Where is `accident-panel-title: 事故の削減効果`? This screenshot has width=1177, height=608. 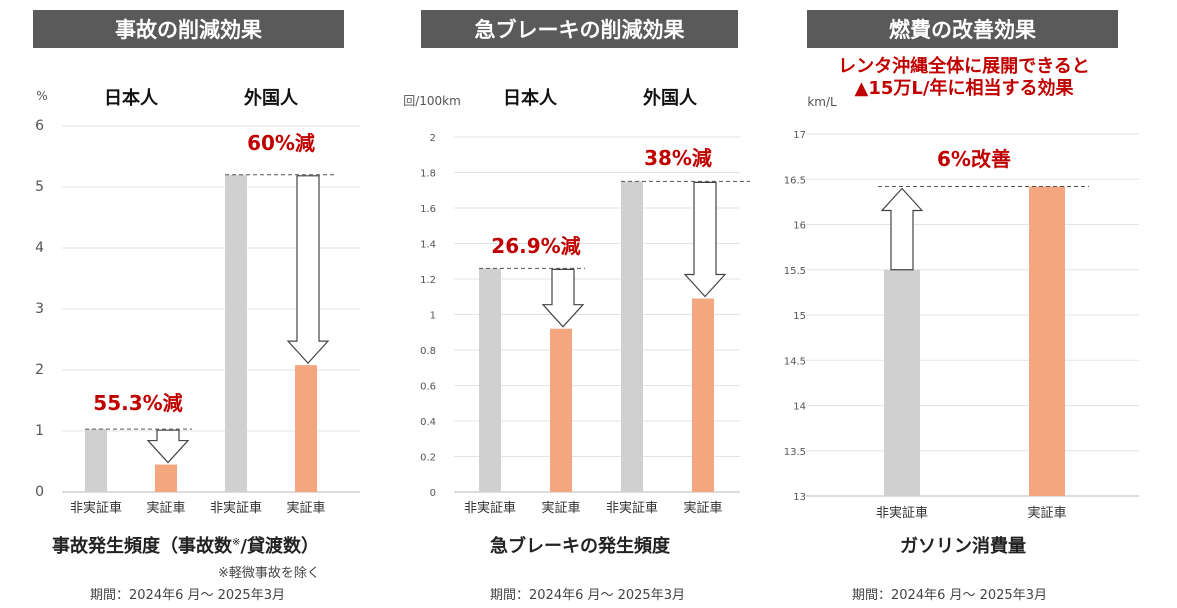 accident-panel-title: 事故の削減効果 is located at coordinates (188, 29).